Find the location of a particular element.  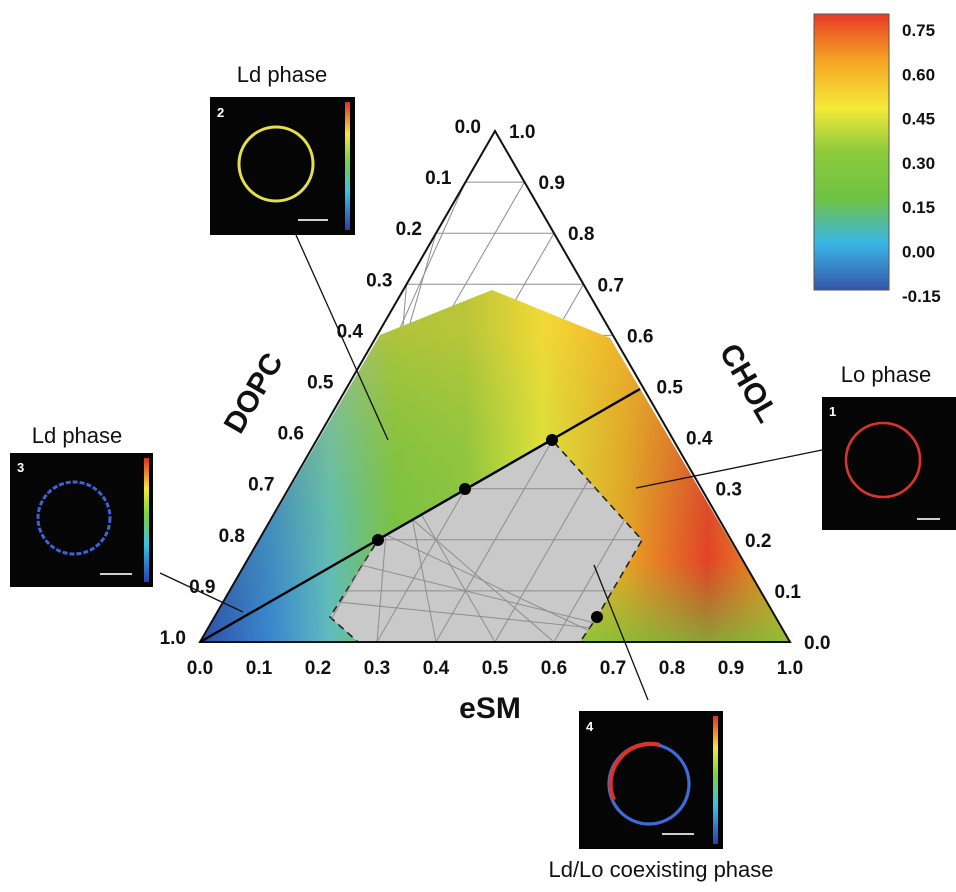

bottom-tick-label: 1.0 is located at coordinates (790, 668).